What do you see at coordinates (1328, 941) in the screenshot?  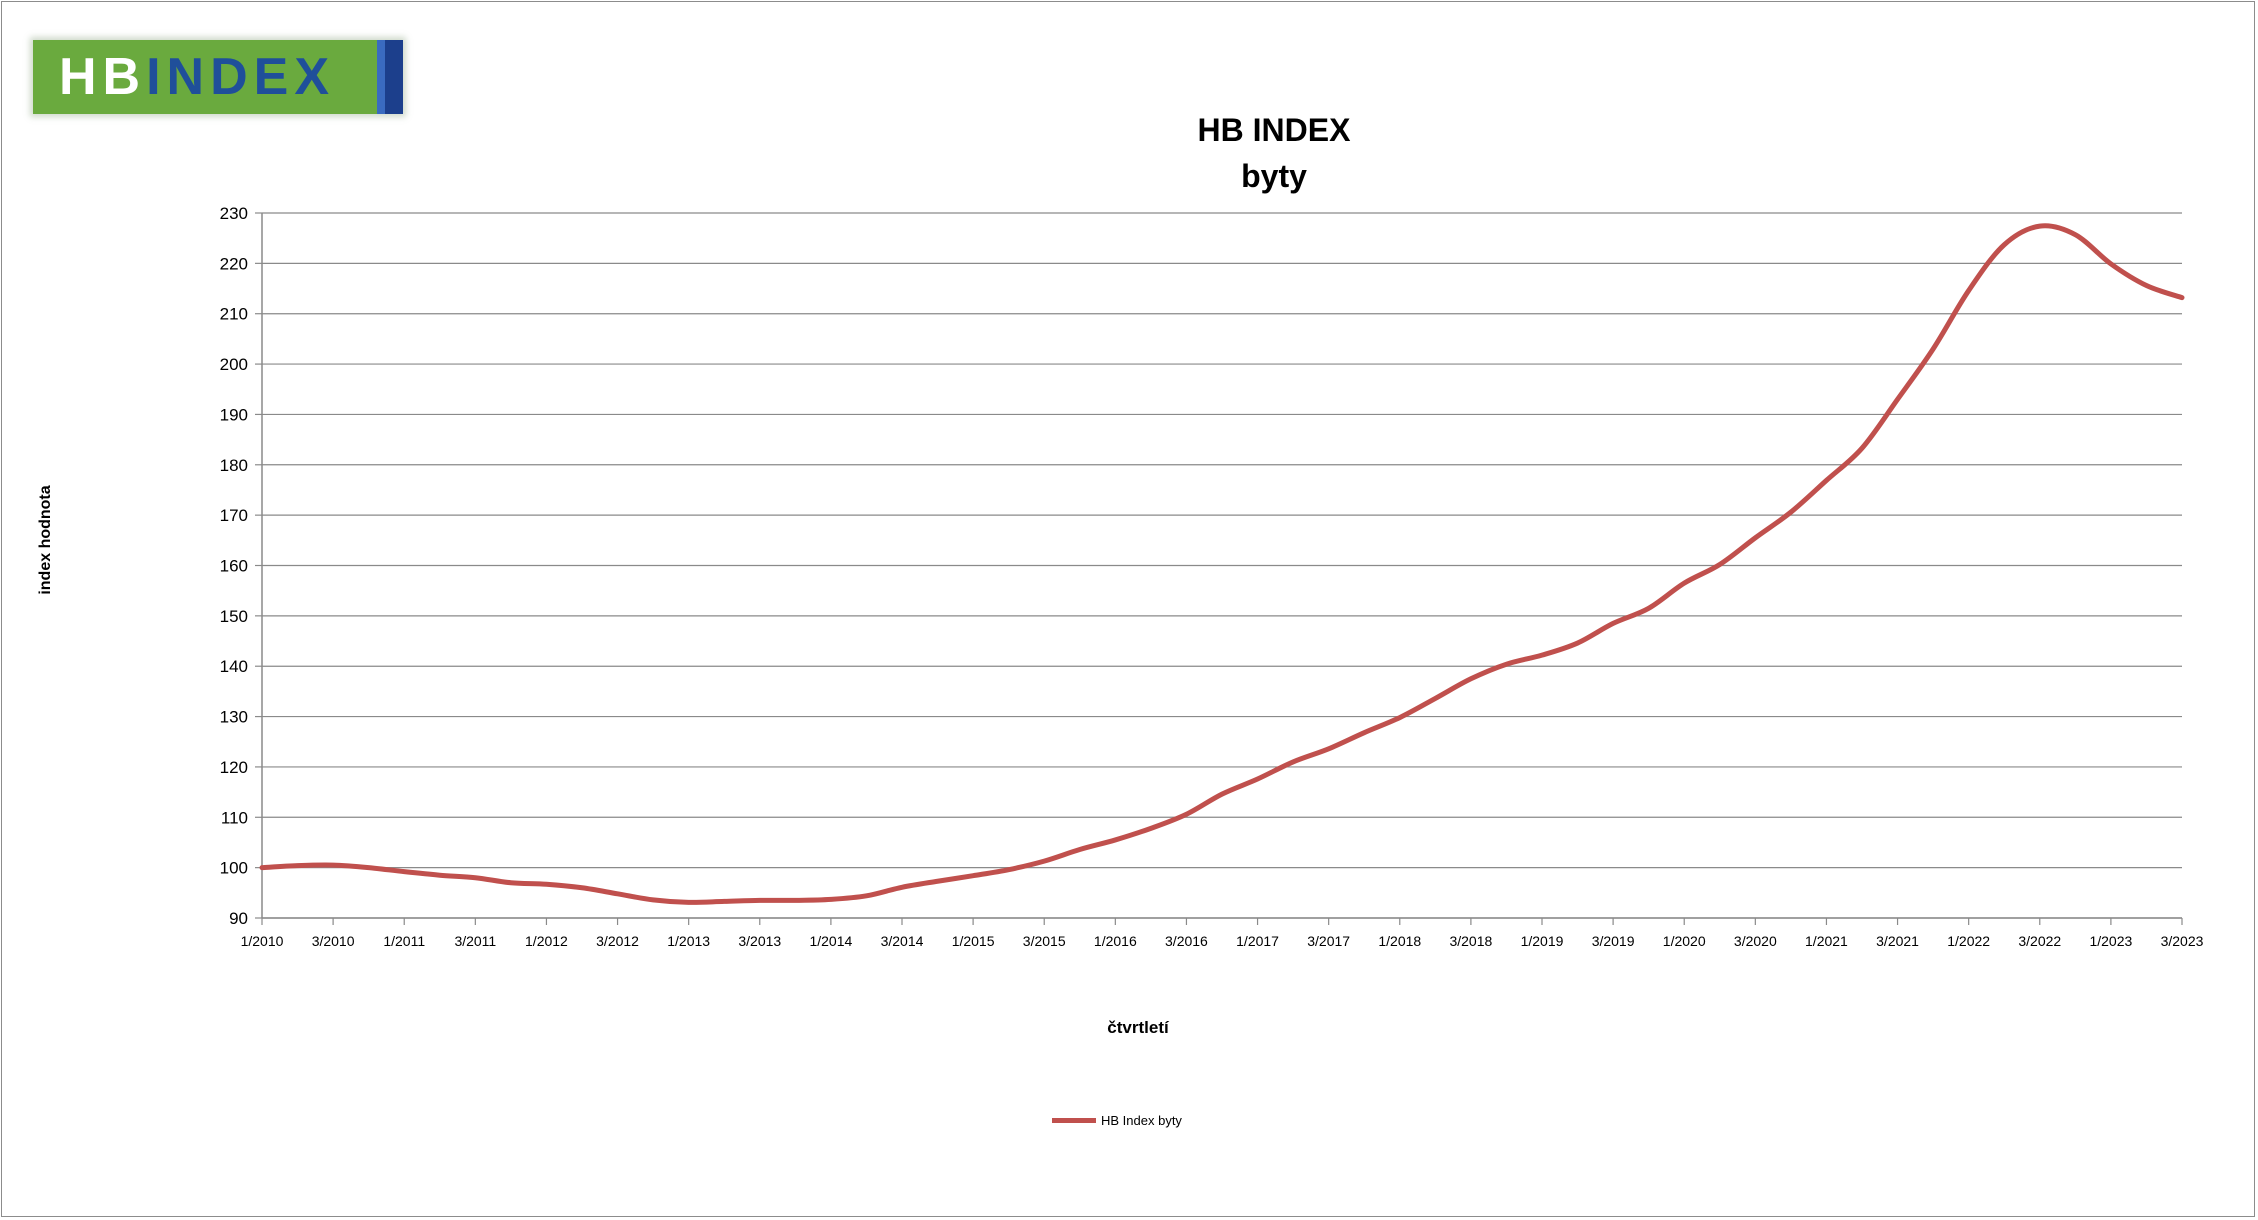 I see `x-tick-label: 3/2017` at bounding box center [1328, 941].